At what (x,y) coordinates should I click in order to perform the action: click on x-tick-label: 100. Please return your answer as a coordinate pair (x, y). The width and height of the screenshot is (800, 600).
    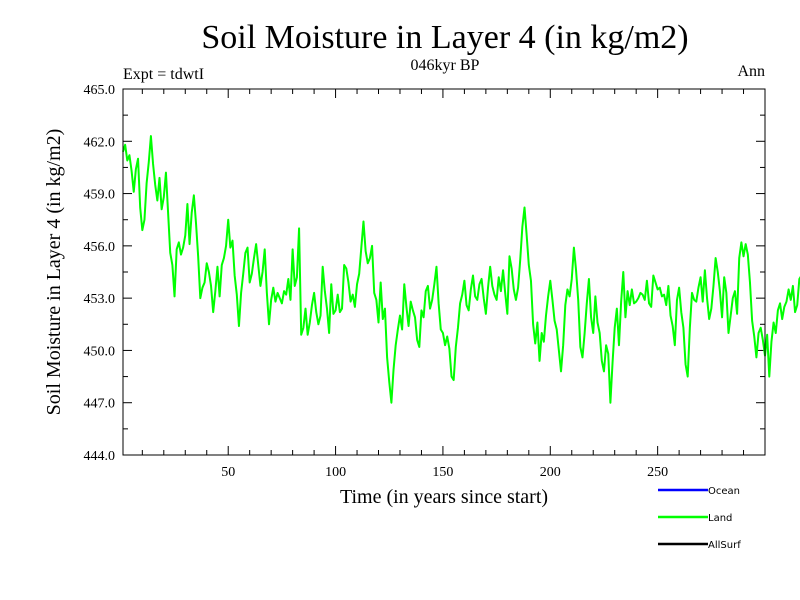
    Looking at the image, I should click on (335, 472).